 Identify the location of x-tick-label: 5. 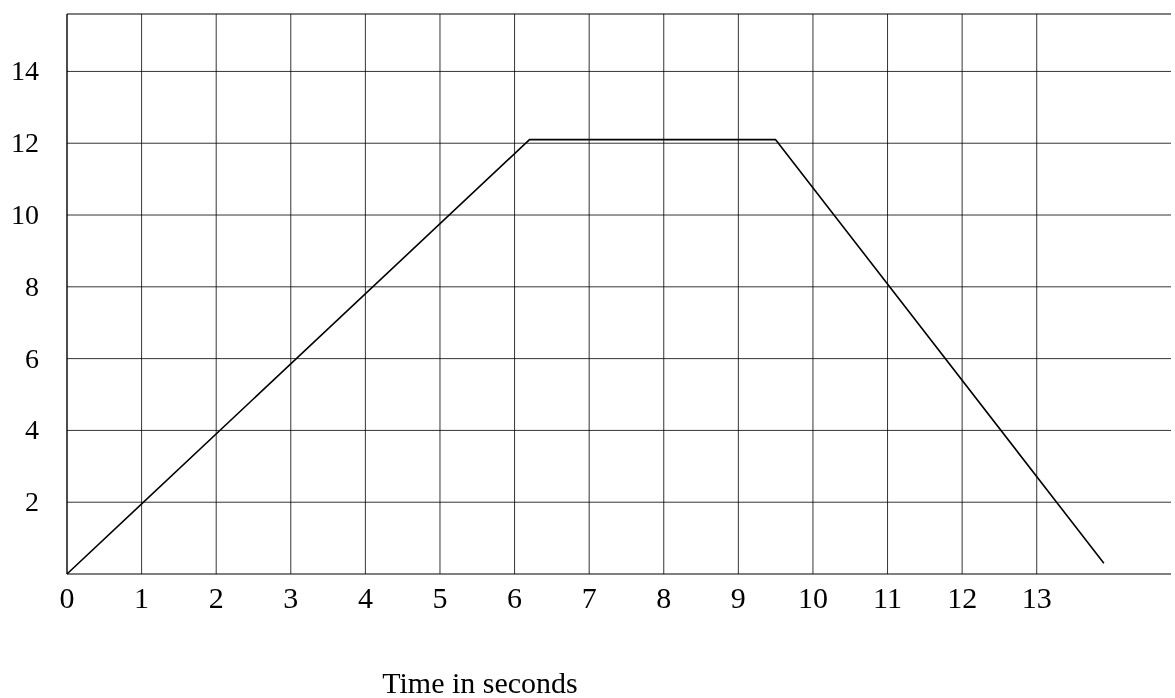
(440, 597).